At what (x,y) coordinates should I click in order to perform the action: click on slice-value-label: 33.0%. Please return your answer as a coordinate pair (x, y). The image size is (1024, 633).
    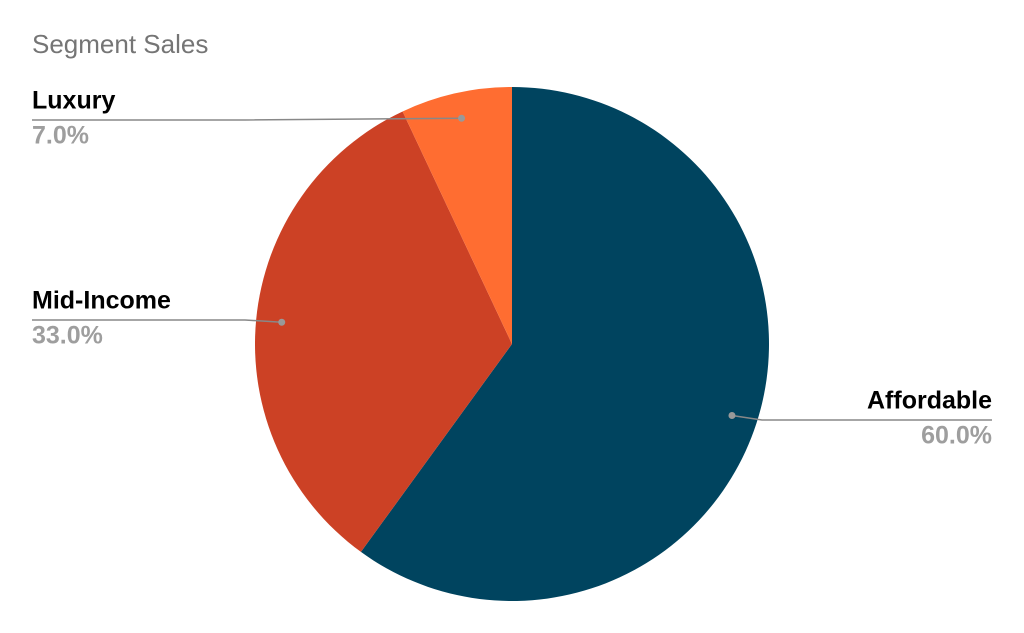
    Looking at the image, I should click on (67, 336).